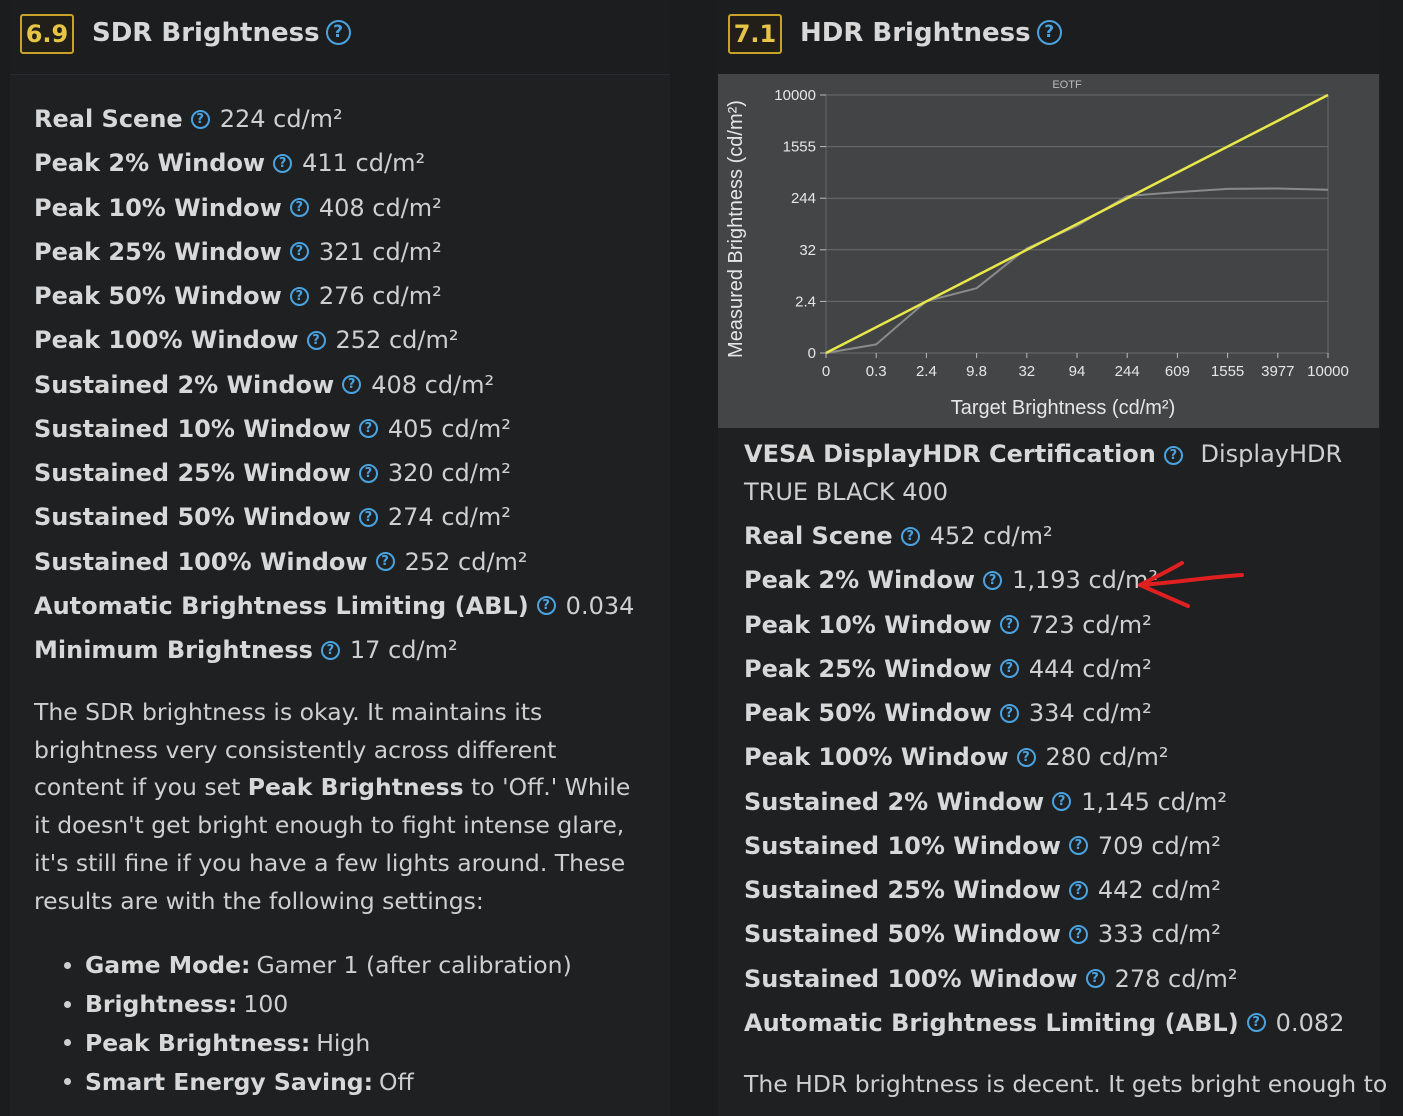 This screenshot has width=1403, height=1116. Describe the element at coordinates (161, 1004) in the screenshot. I see `setting-label: Brightness:` at that location.